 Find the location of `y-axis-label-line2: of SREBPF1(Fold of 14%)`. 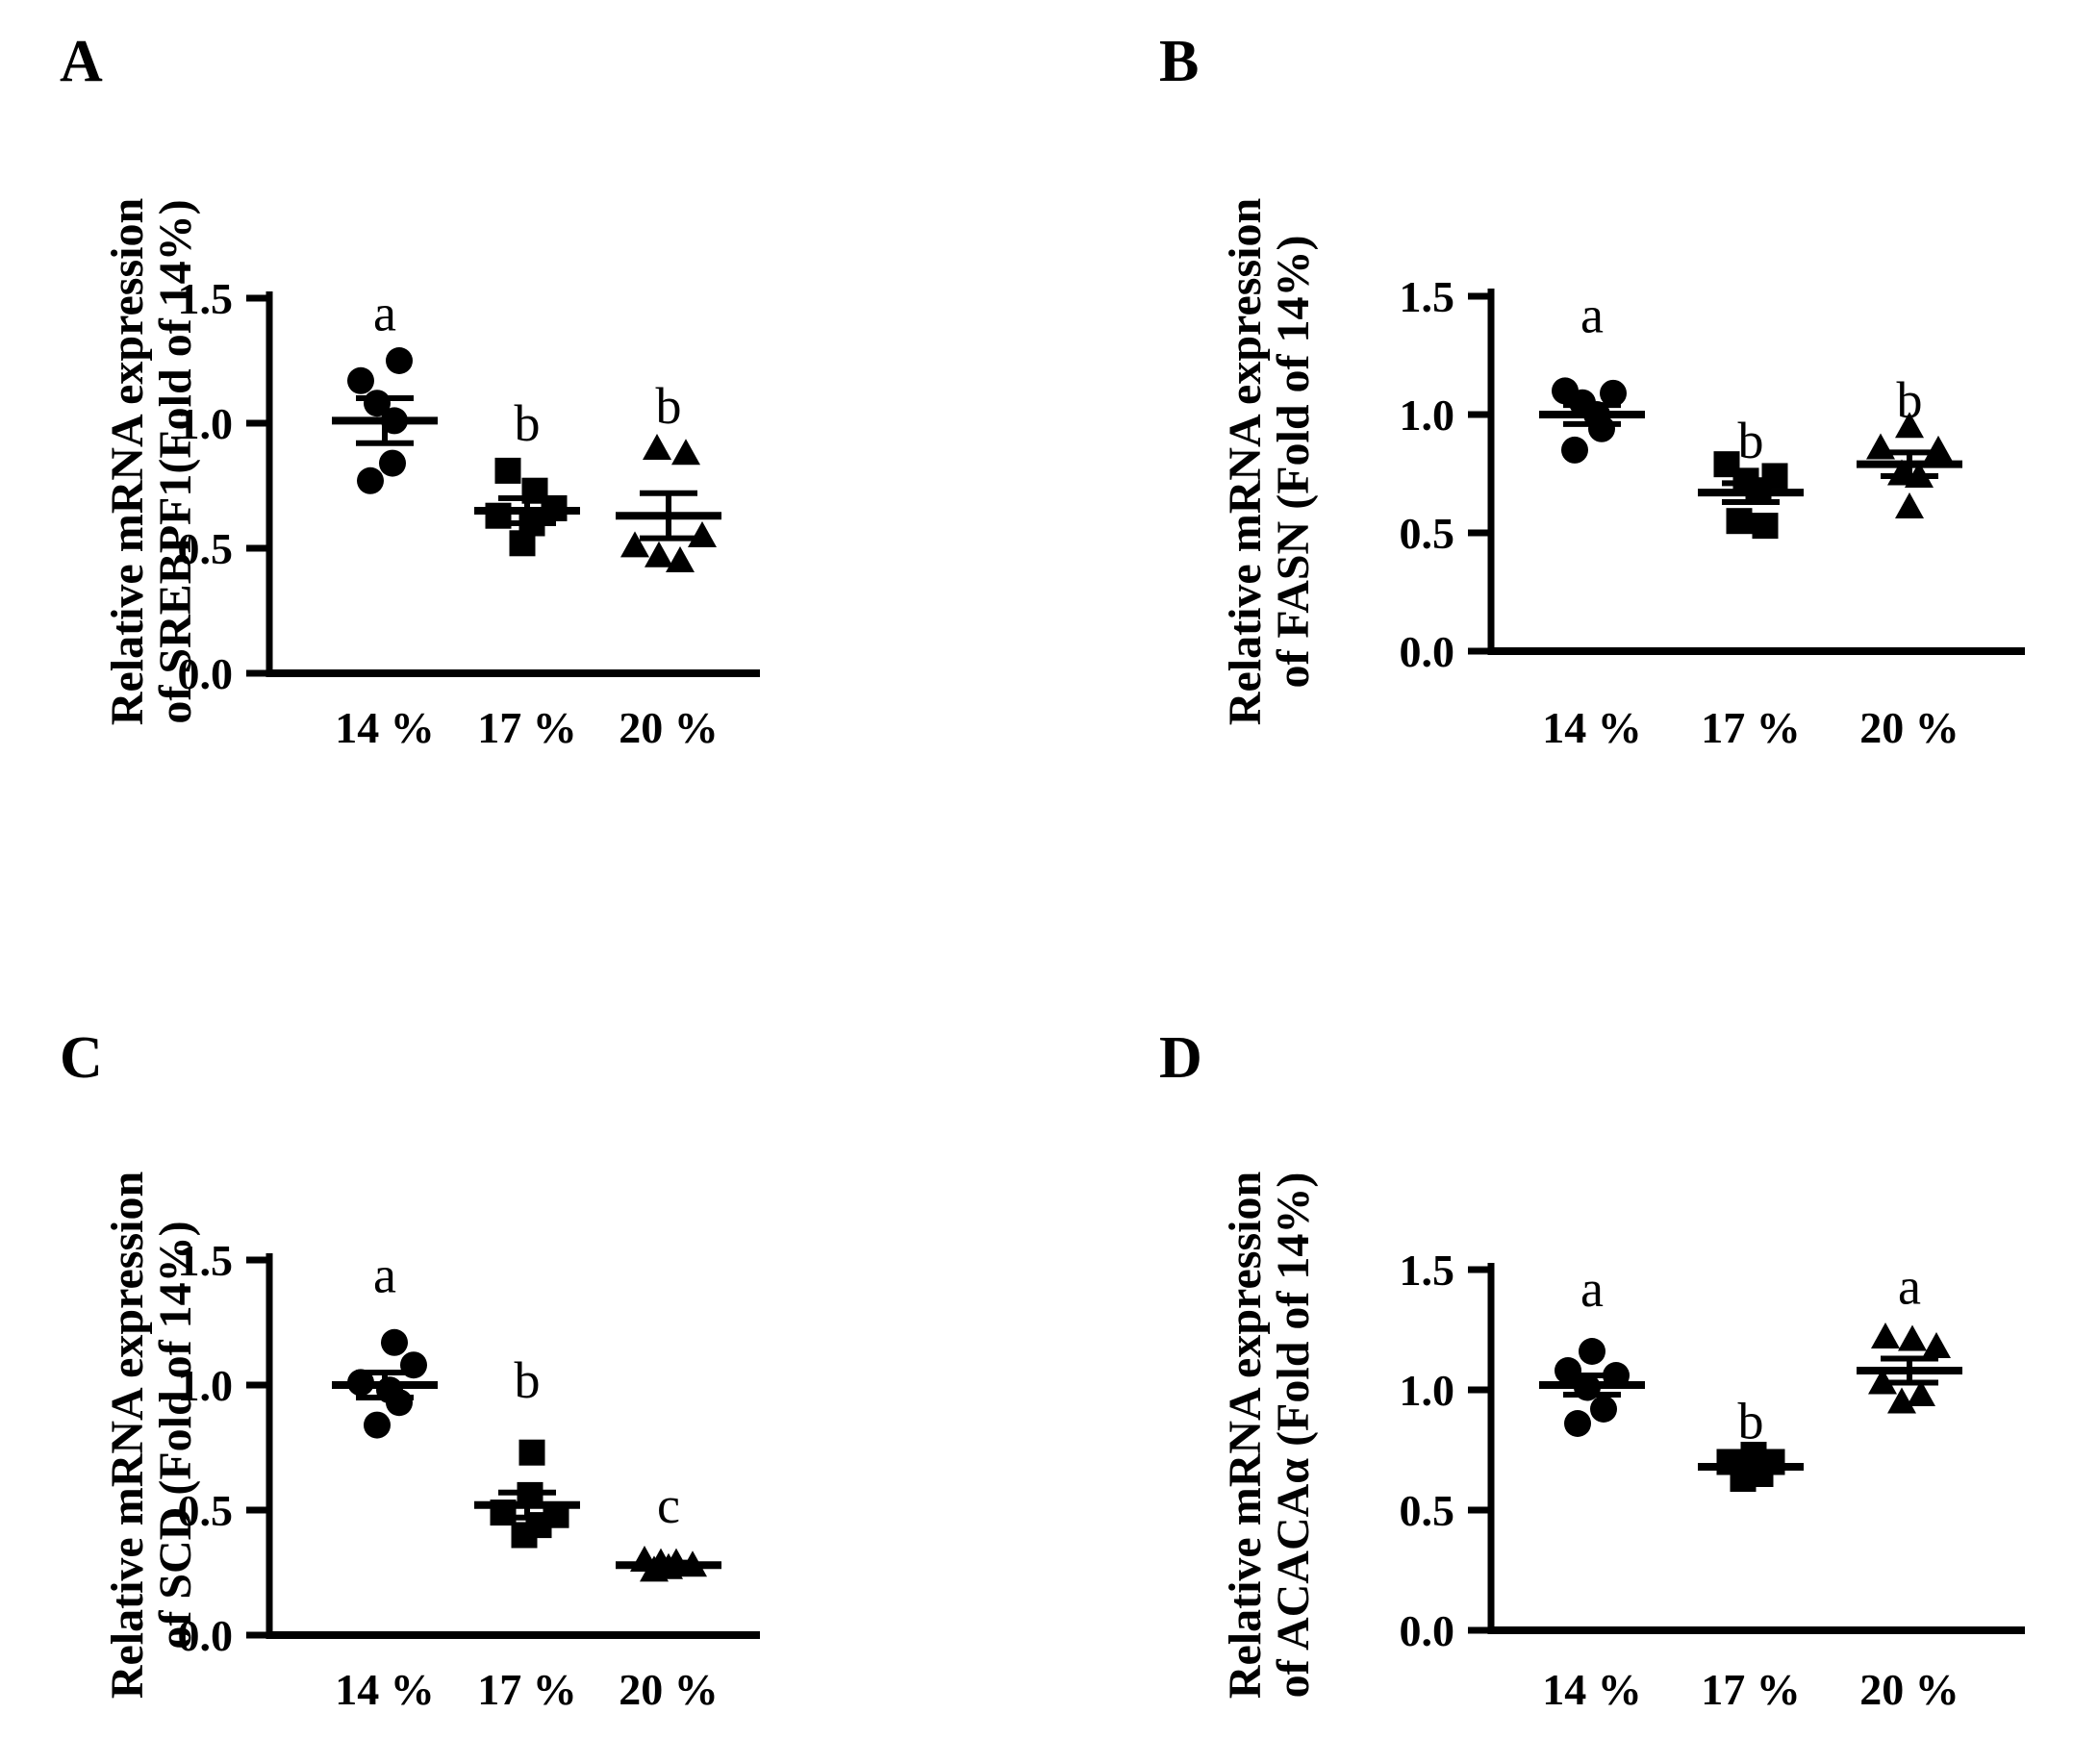

y-axis-label-line2: of SREBPF1(Fold of 14%) is located at coordinates (175, 461).